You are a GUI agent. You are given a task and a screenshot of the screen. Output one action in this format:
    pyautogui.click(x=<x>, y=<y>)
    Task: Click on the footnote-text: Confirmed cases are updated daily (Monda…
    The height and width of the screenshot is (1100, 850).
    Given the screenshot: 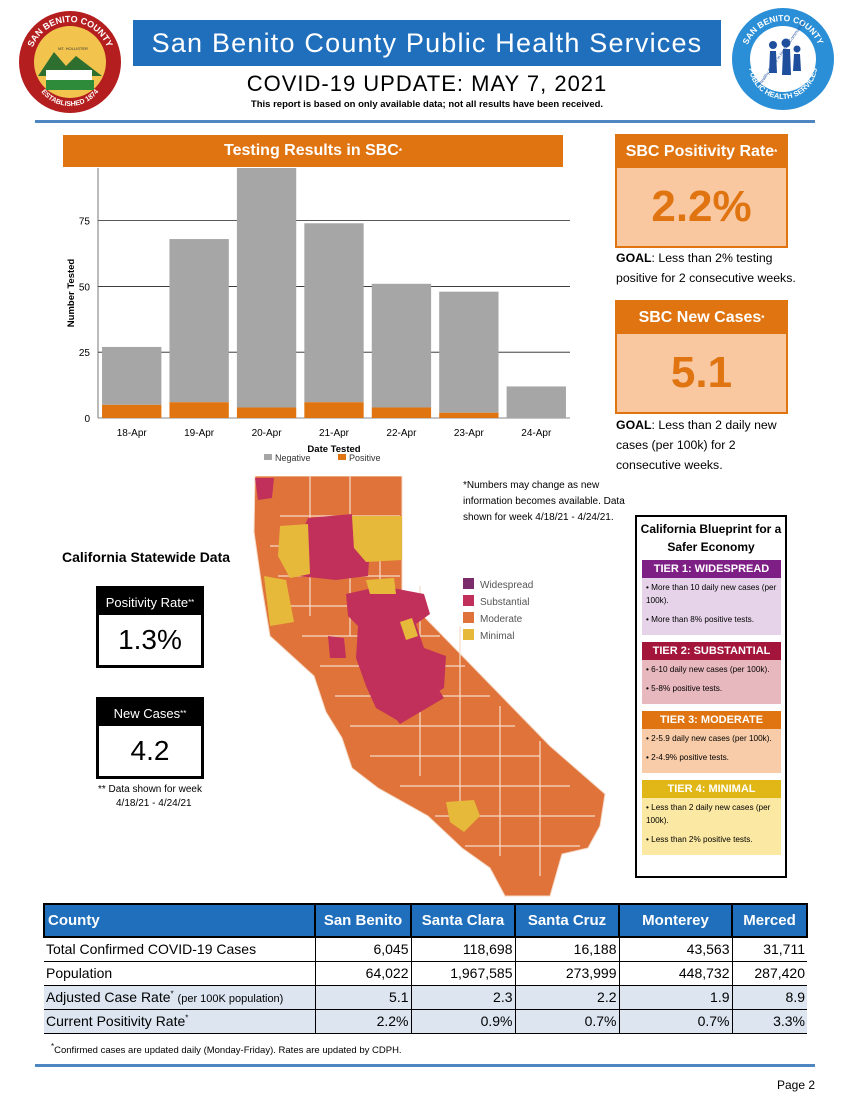 What is the action you would take?
    pyautogui.click(x=228, y=1051)
    